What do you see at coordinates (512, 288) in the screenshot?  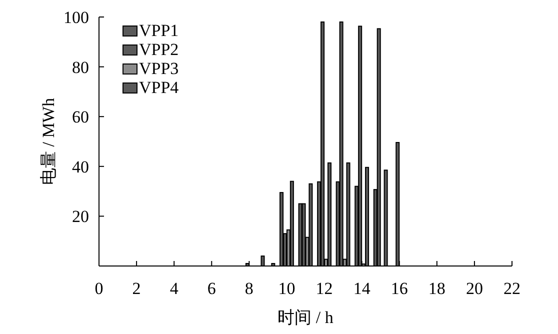 I see `x-tick-label: 22` at bounding box center [512, 288].